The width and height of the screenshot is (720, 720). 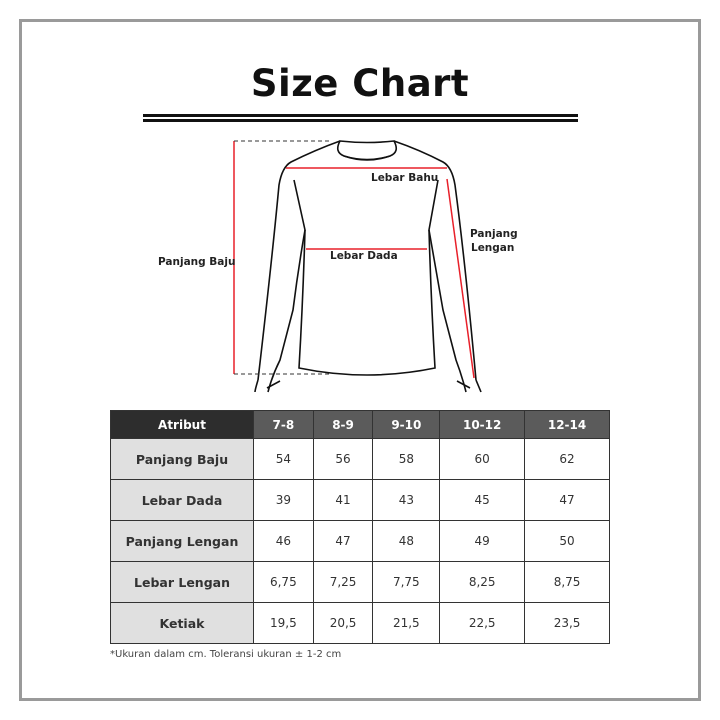 I want to click on label-lebar-bahu: Lebar Bahu, so click(x=405, y=178).